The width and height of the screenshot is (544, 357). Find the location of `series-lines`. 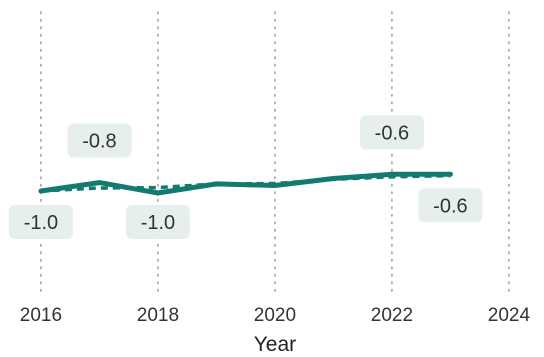

series-lines is located at coordinates (245, 183).